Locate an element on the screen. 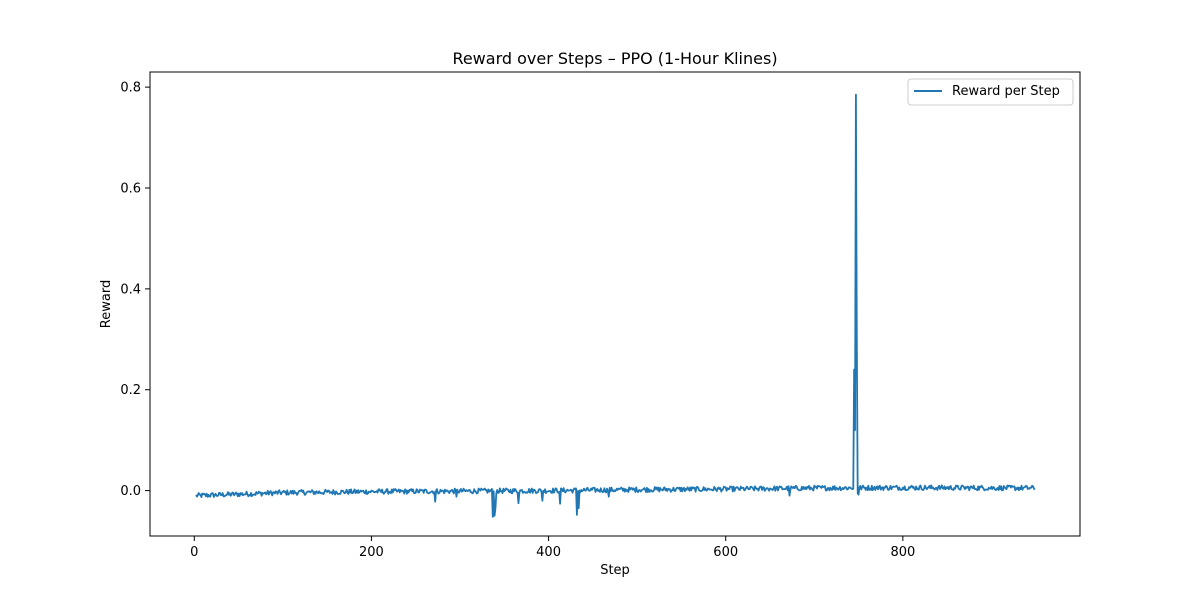  y-tick-label: 0.4 is located at coordinates (130, 289).